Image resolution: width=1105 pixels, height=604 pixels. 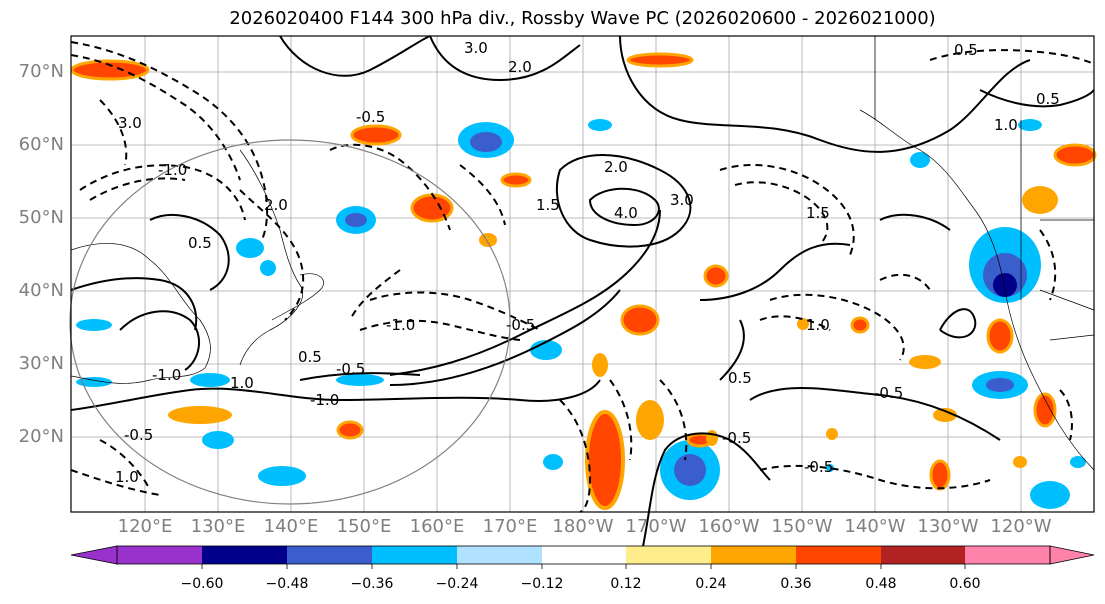 I want to click on colorbar, so click(x=582, y=557).